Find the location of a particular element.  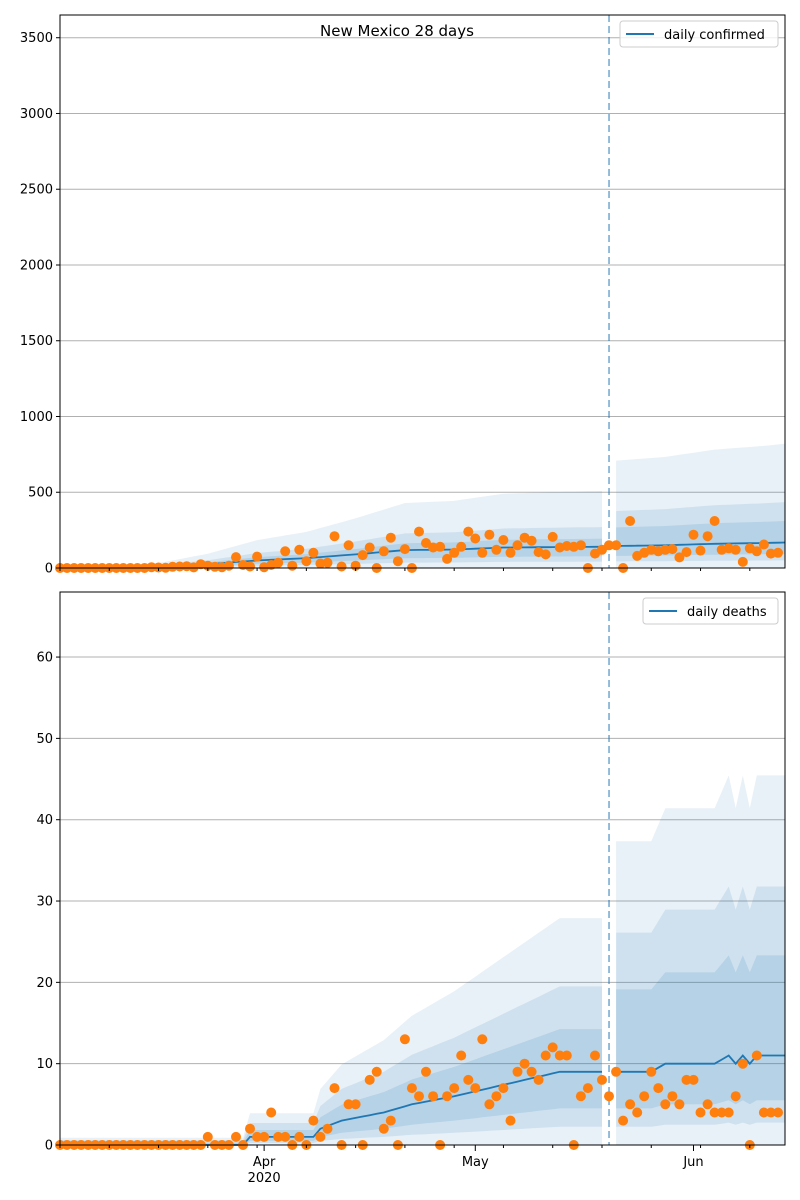

observed-points is located at coordinates (419, 544).